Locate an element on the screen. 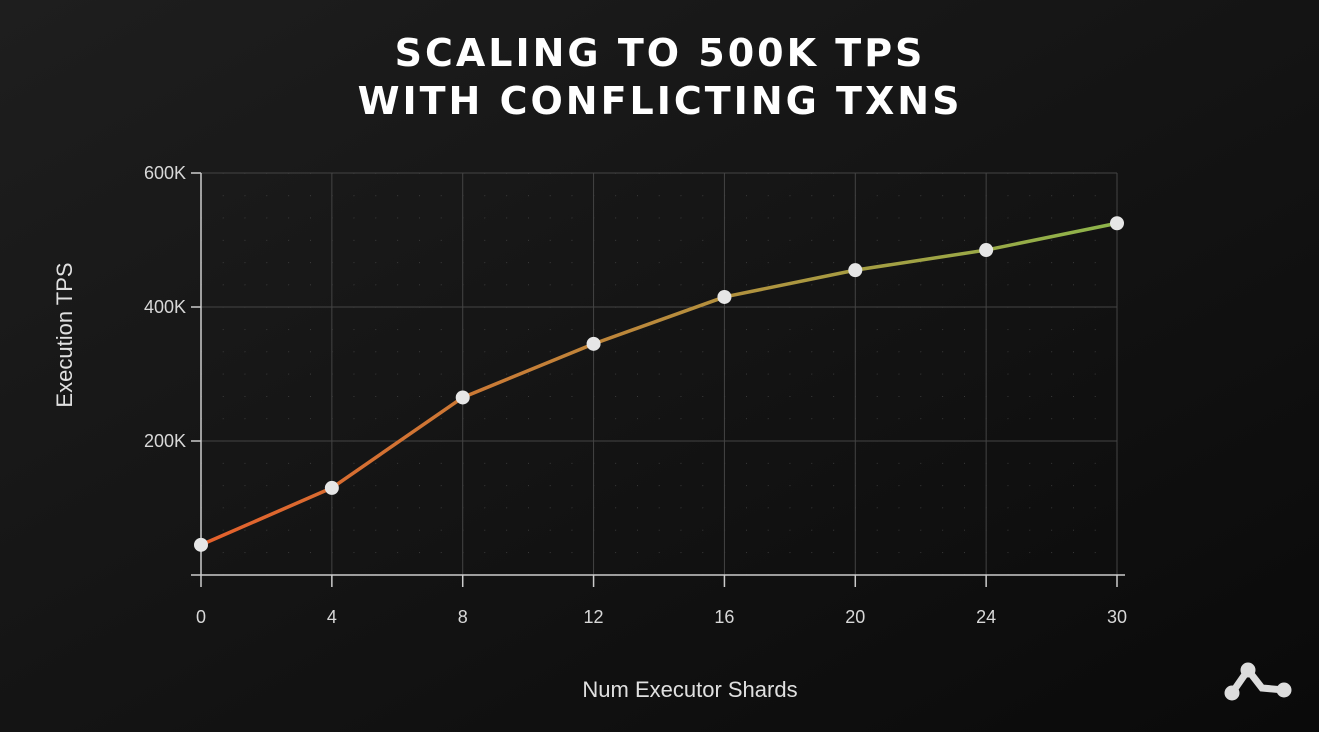 The image size is (1319, 732). y-tick-label: 400K is located at coordinates (165, 307).